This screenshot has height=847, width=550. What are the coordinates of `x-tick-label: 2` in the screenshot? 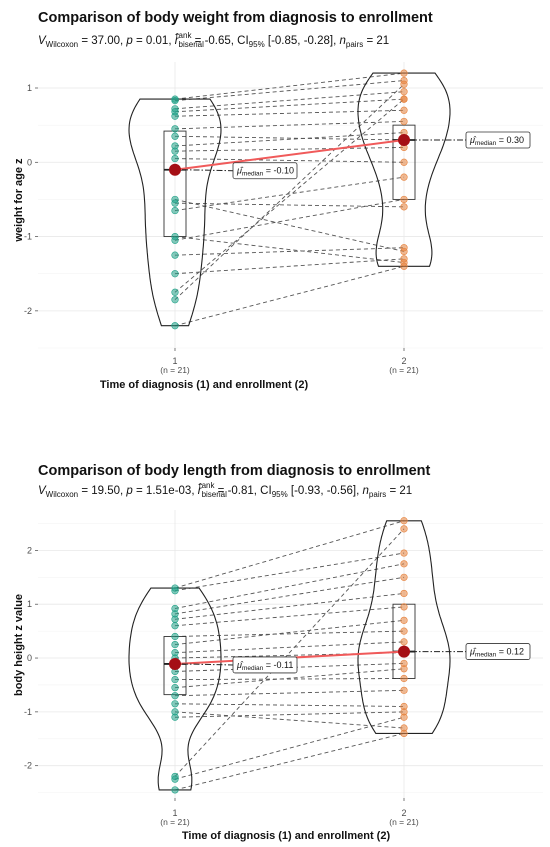 It's located at (403, 361).